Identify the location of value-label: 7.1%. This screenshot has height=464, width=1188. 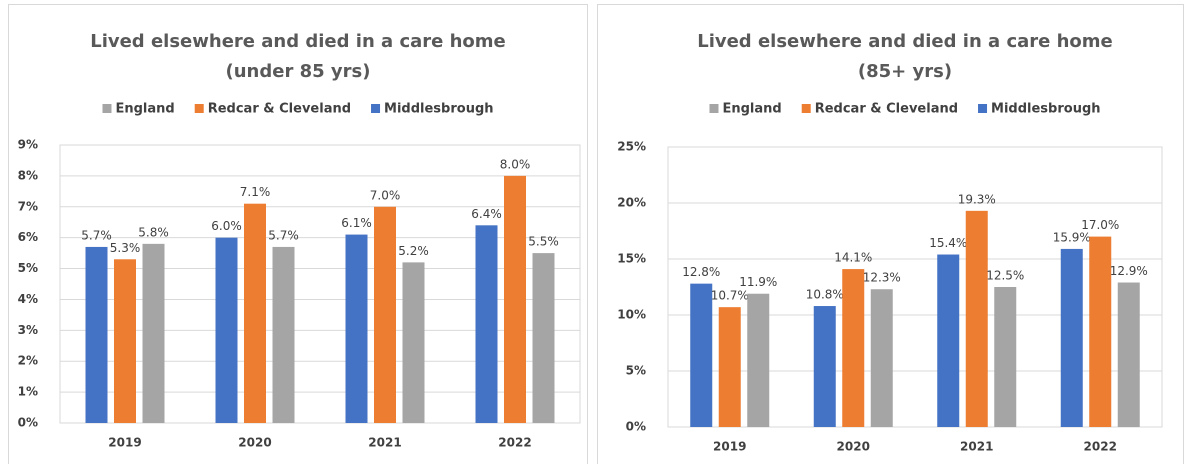
(255, 192).